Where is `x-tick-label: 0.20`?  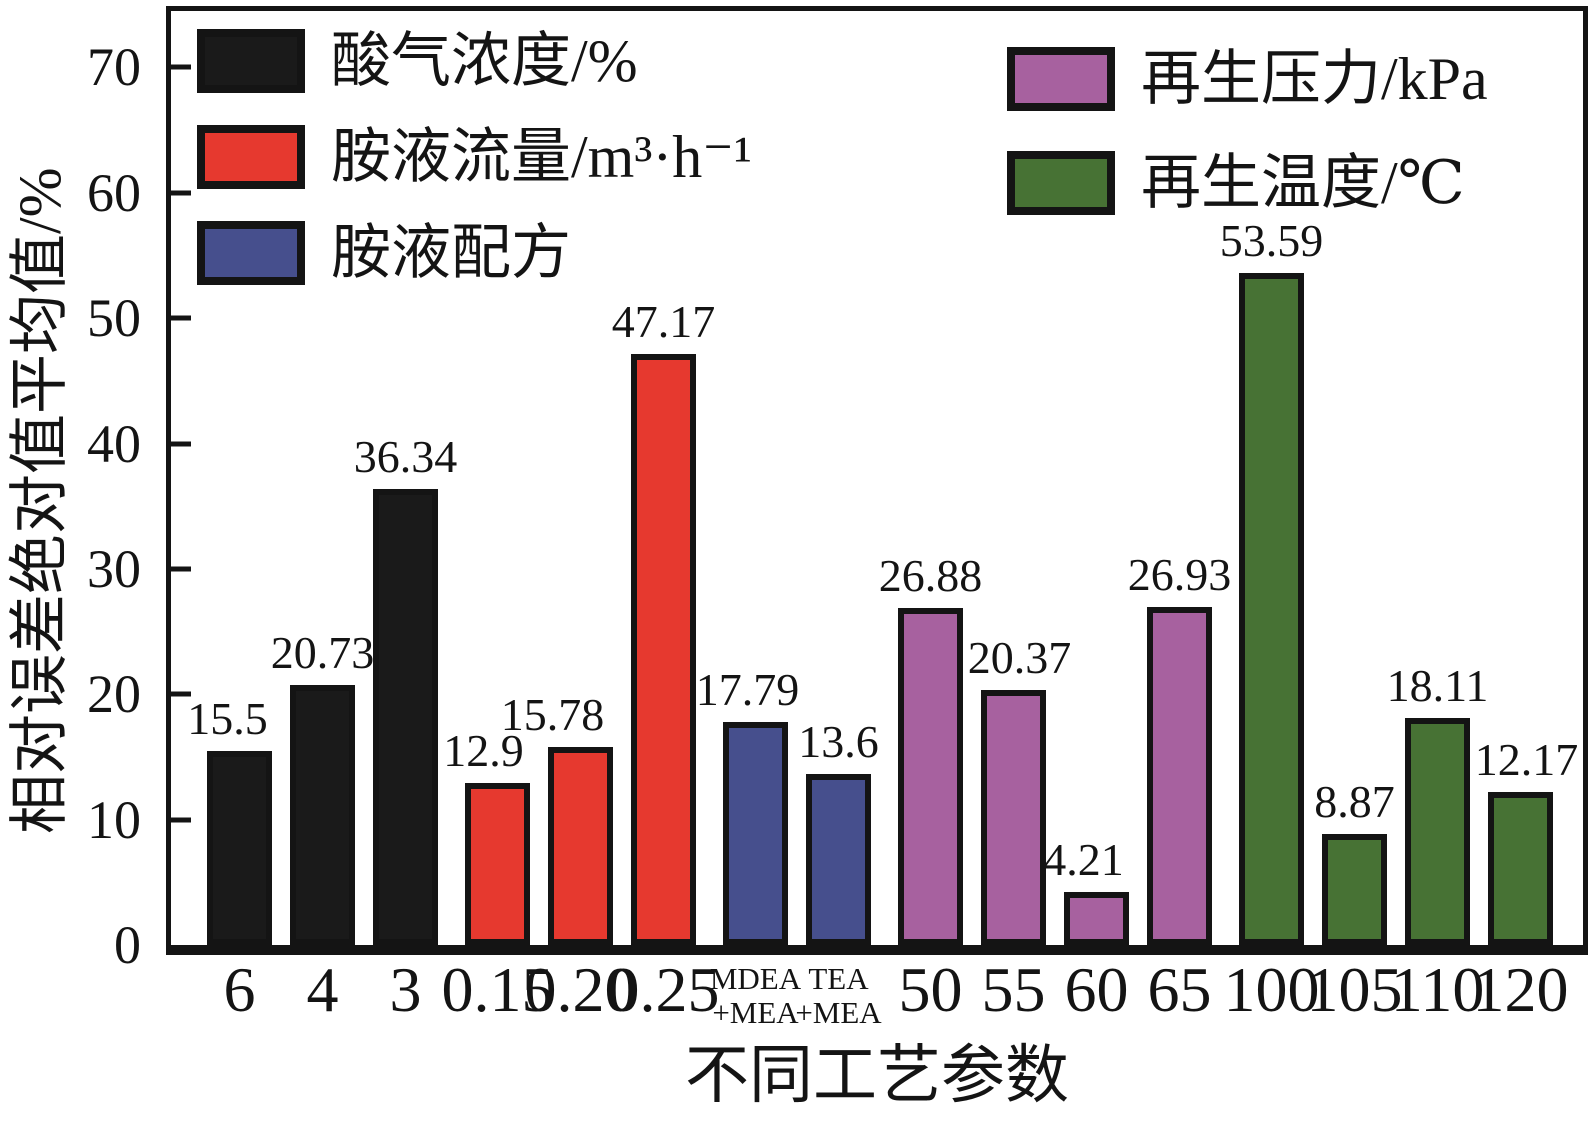 x-tick-label: 0.20 is located at coordinates (580, 989).